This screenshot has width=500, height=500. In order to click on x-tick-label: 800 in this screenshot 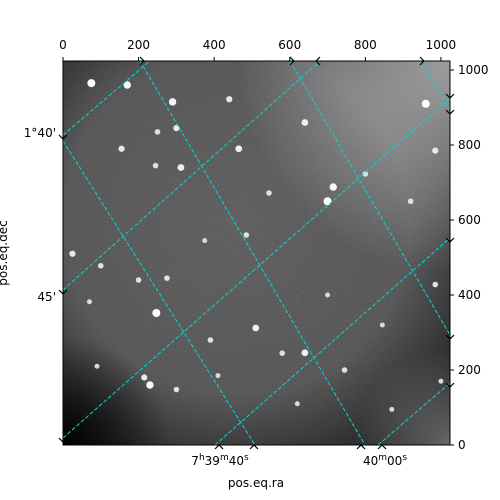, I will do `click(365, 45)`.